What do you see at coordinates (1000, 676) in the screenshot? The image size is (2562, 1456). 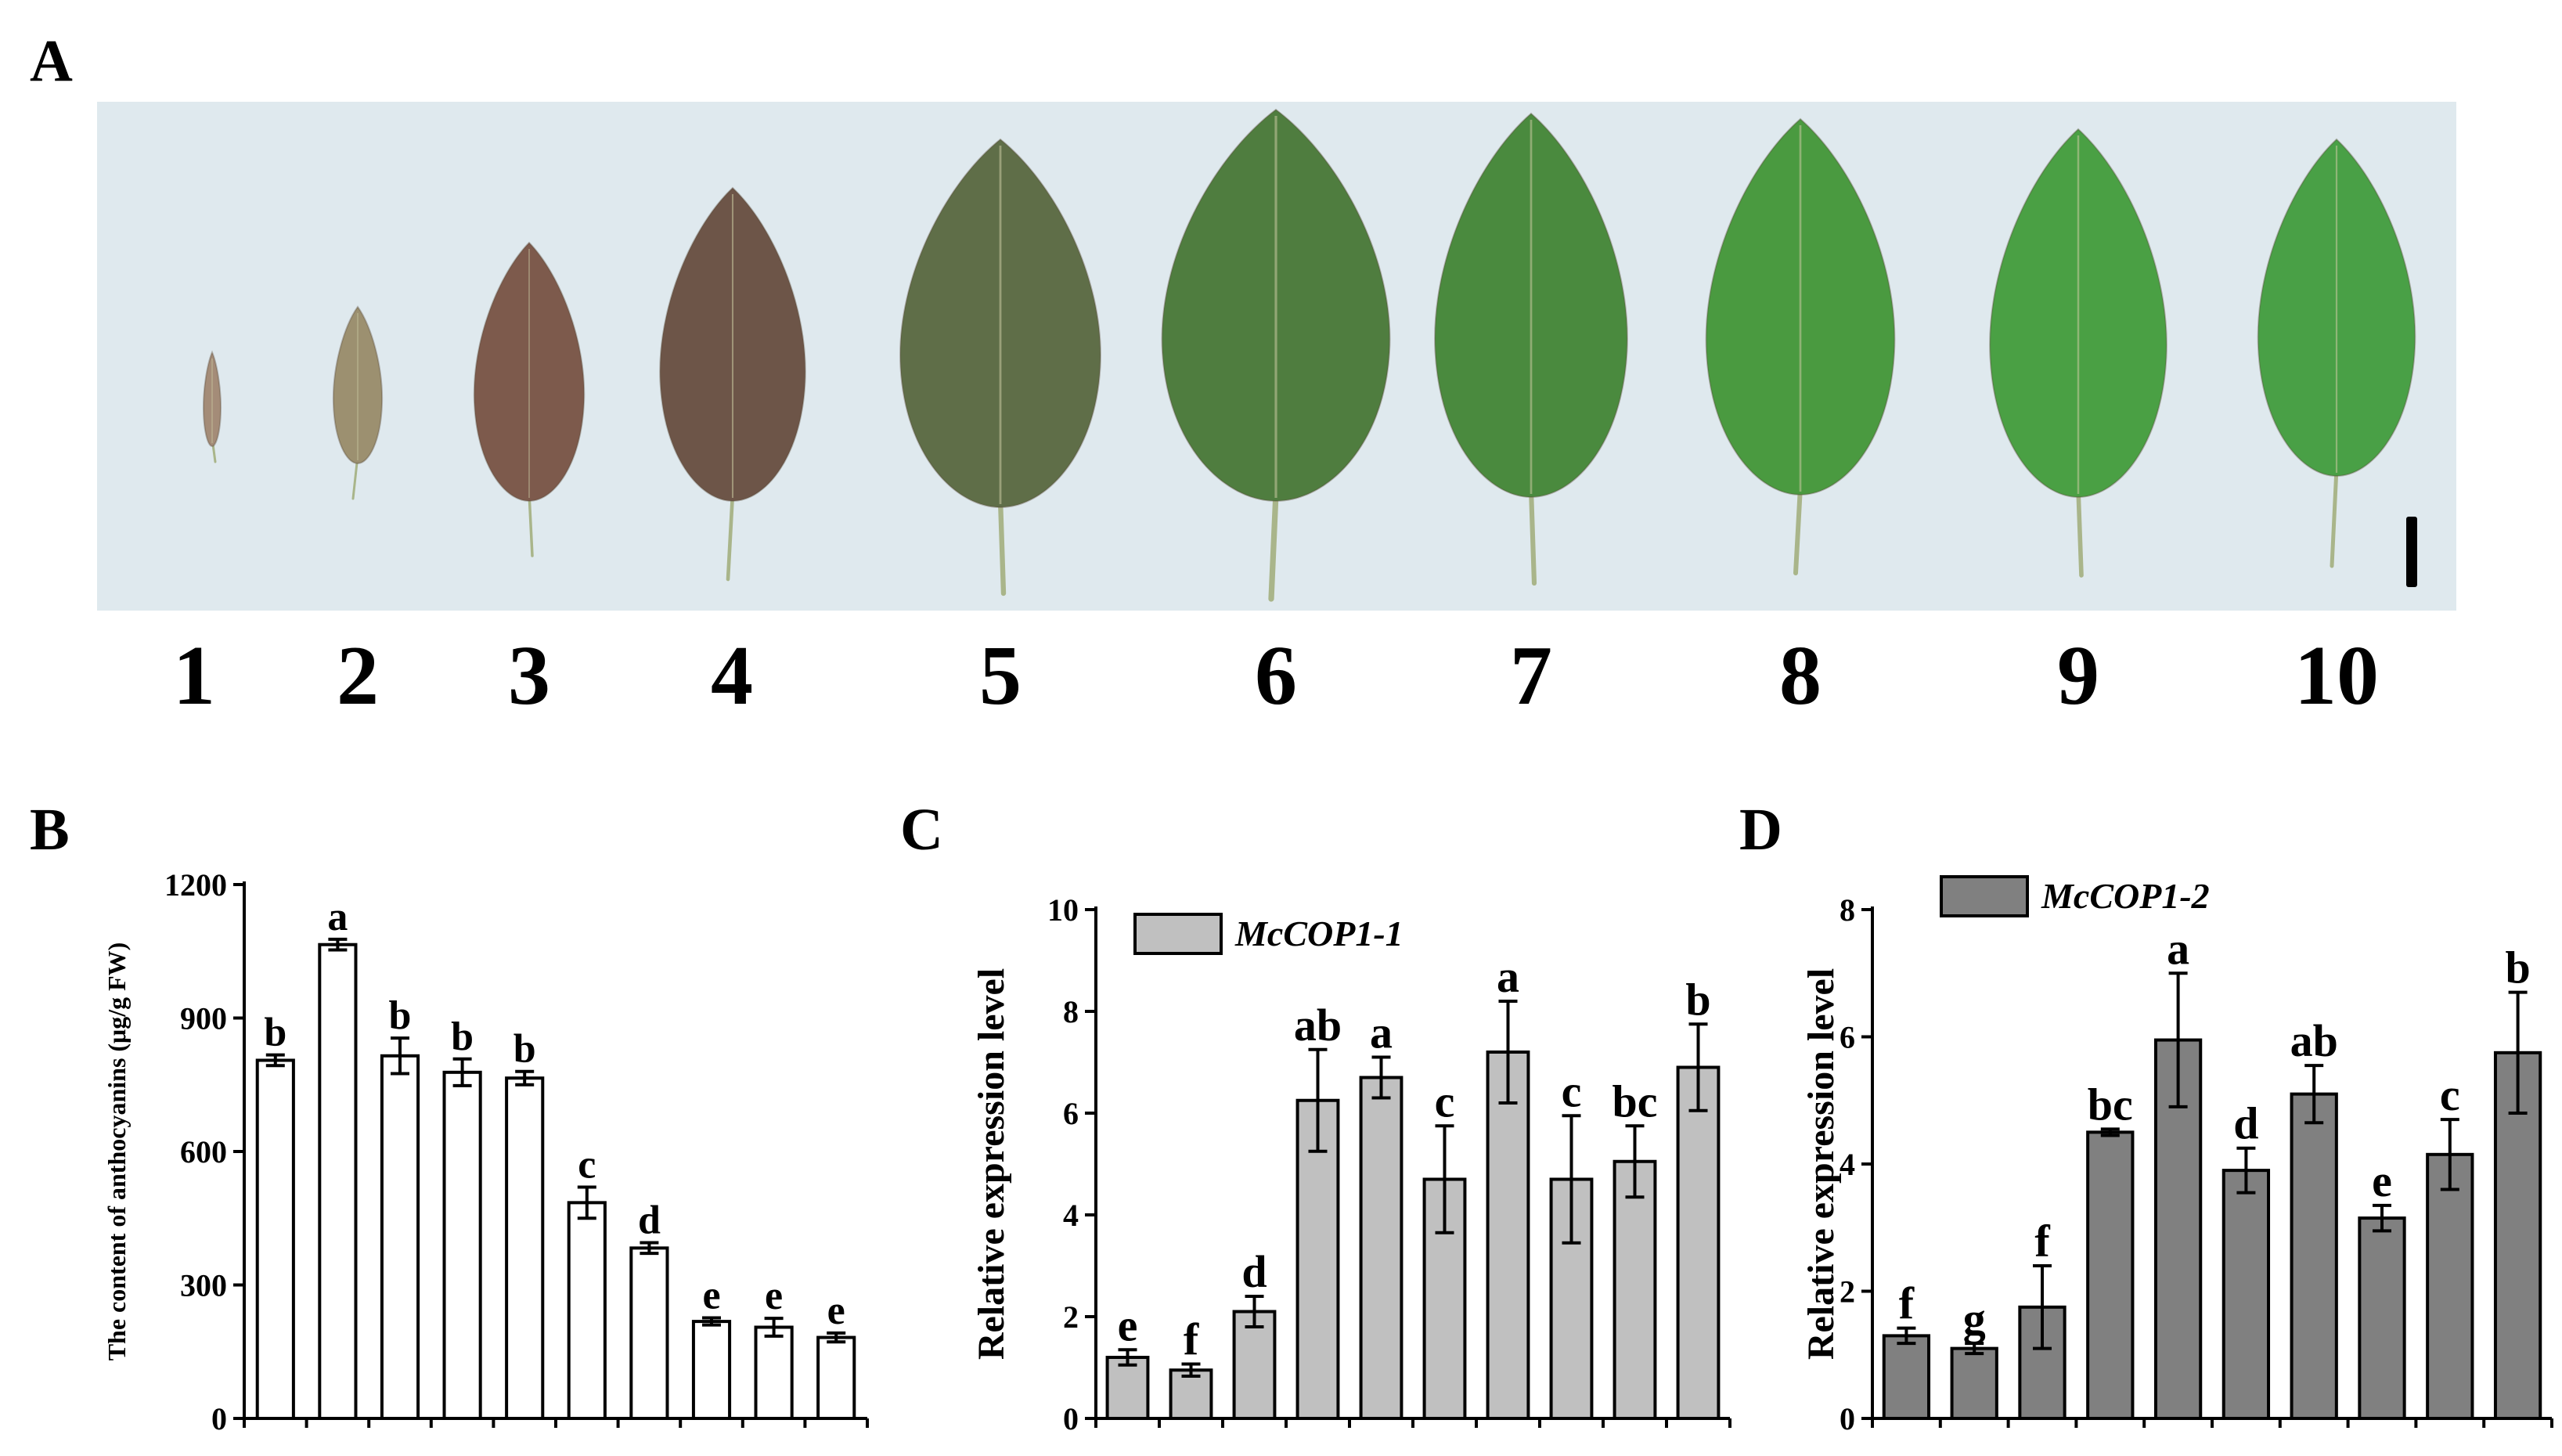 I see `stage-label: 5` at bounding box center [1000, 676].